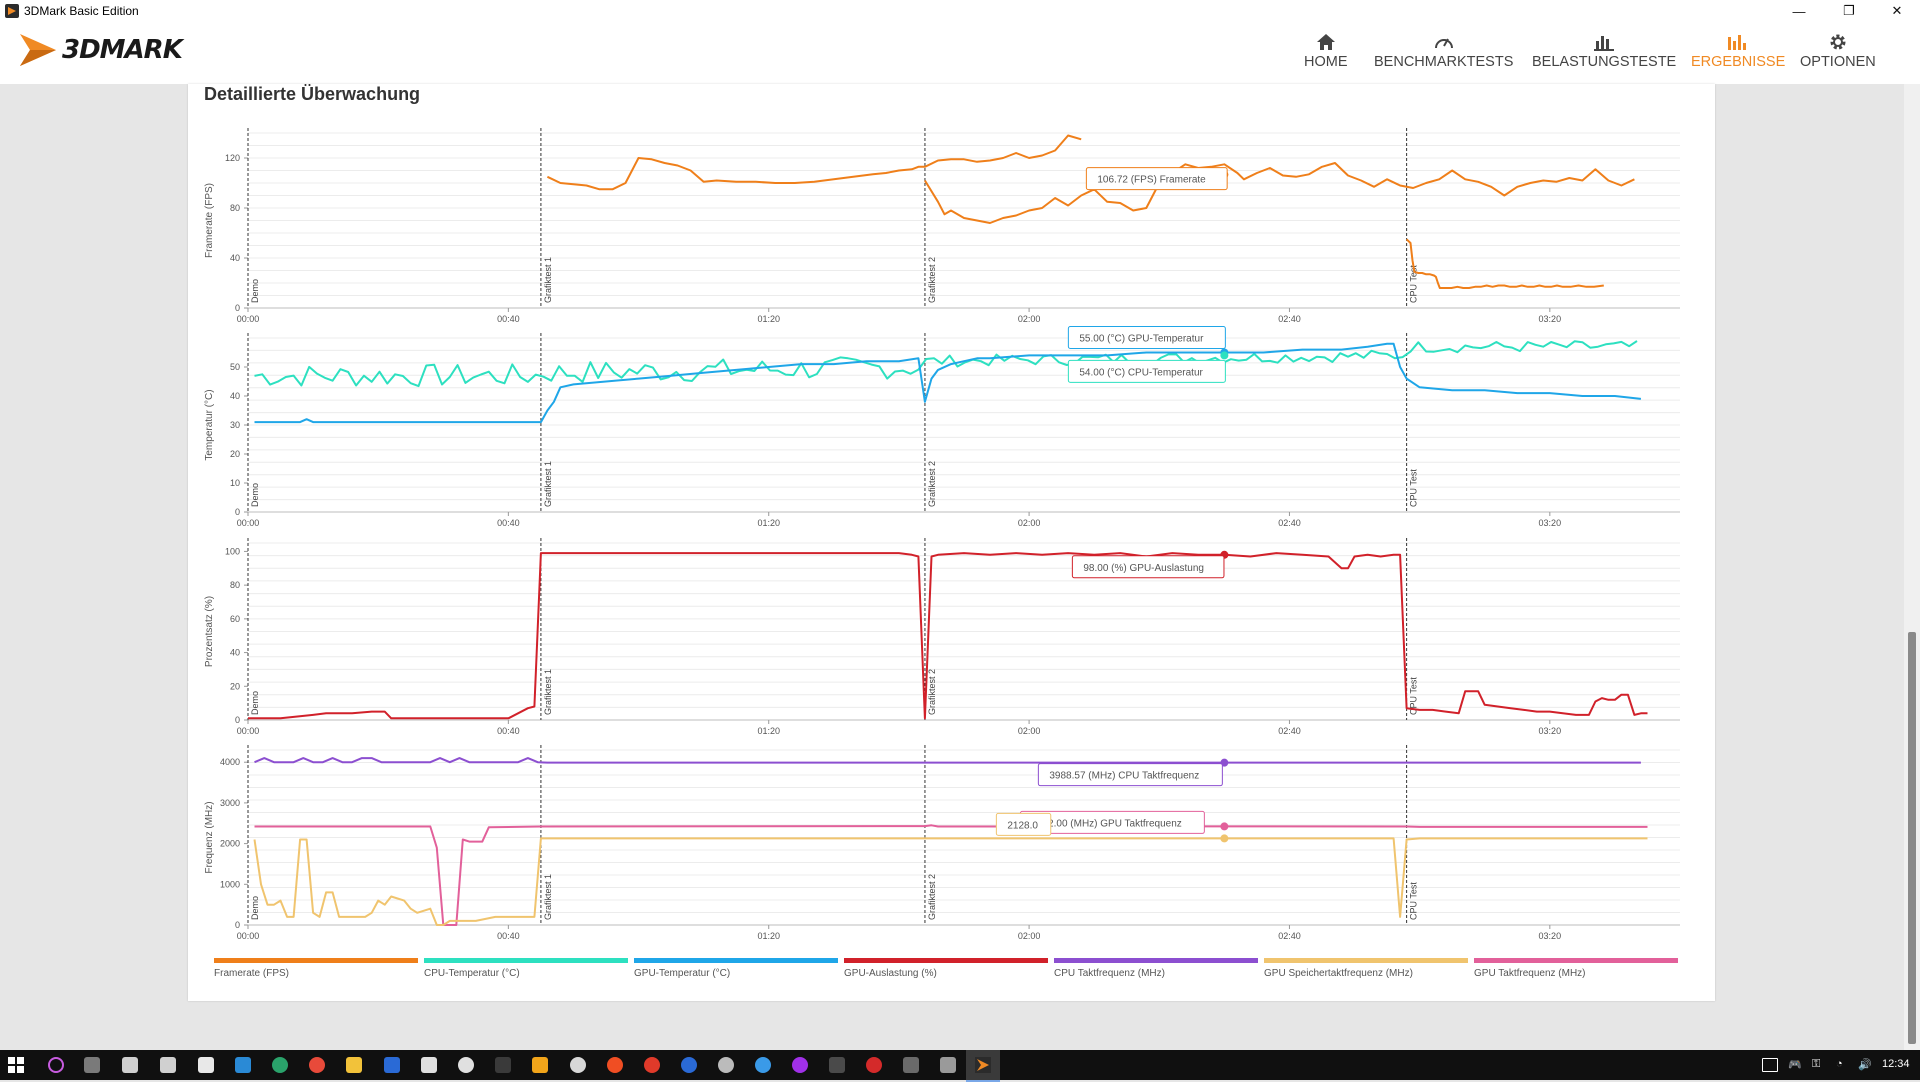 Image resolution: width=1920 pixels, height=1082 pixels. I want to click on app-icon, so click(12, 11).